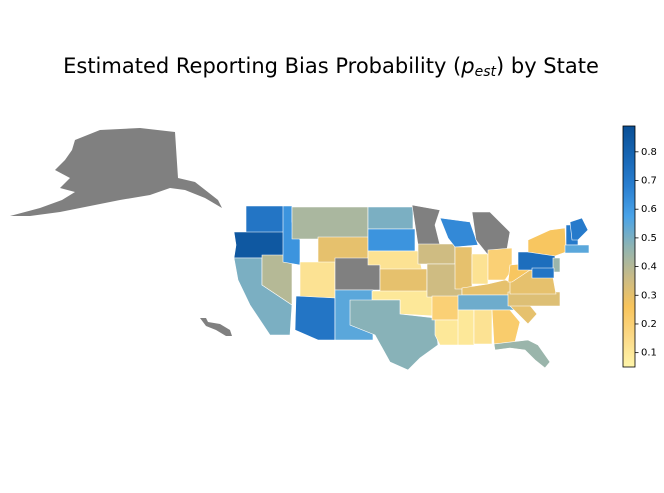  What do you see at coordinates (649, 238) in the screenshot?
I see `colorbar-tick-label: 0.5` at bounding box center [649, 238].